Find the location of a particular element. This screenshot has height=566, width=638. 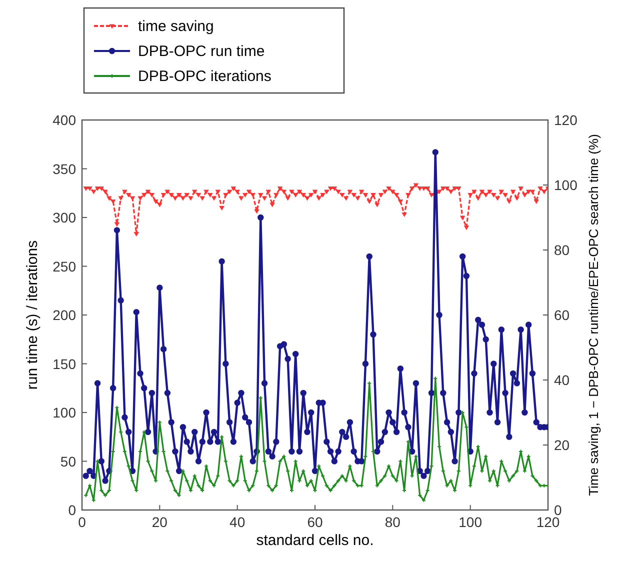

y2-tick-label: 100 is located at coordinates (566, 185).